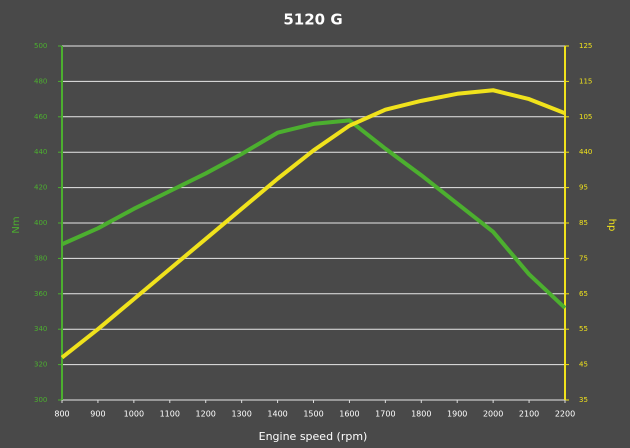 The image size is (630, 448). I want to click on x-tick-label: 1900, so click(457, 414).